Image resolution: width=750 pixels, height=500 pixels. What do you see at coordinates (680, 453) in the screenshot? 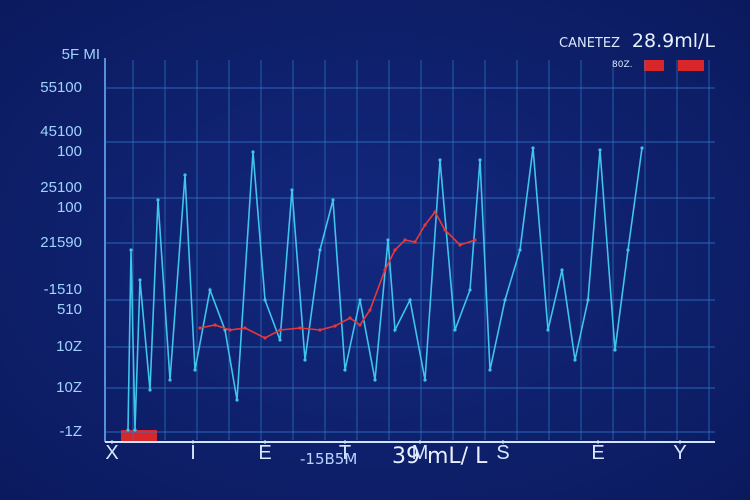
I see `x-tick-label: Y` at bounding box center [680, 453].